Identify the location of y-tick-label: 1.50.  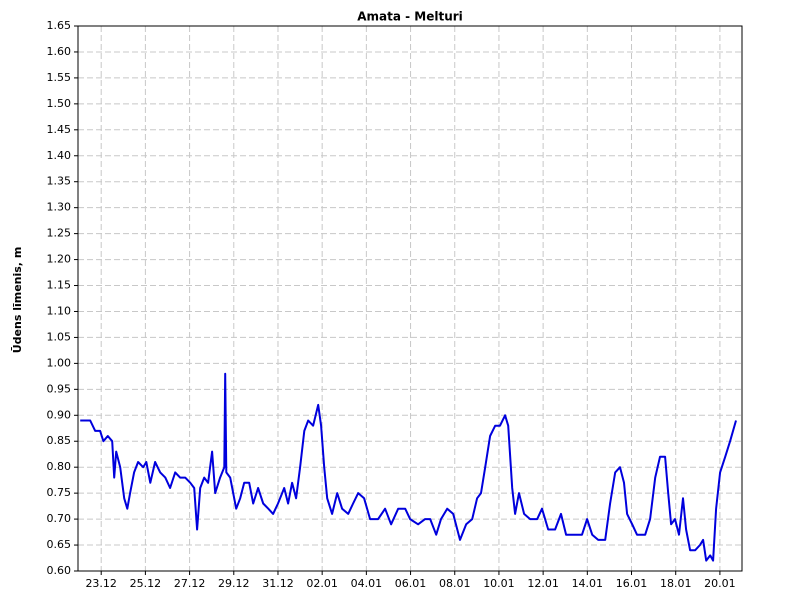
(59, 103).